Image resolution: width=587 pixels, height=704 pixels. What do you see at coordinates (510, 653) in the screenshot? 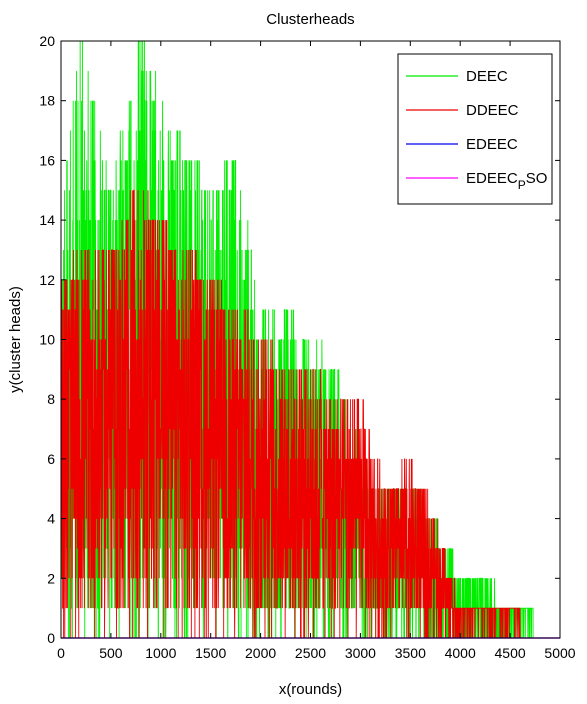
I see `x-tick-label: 4500` at bounding box center [510, 653].